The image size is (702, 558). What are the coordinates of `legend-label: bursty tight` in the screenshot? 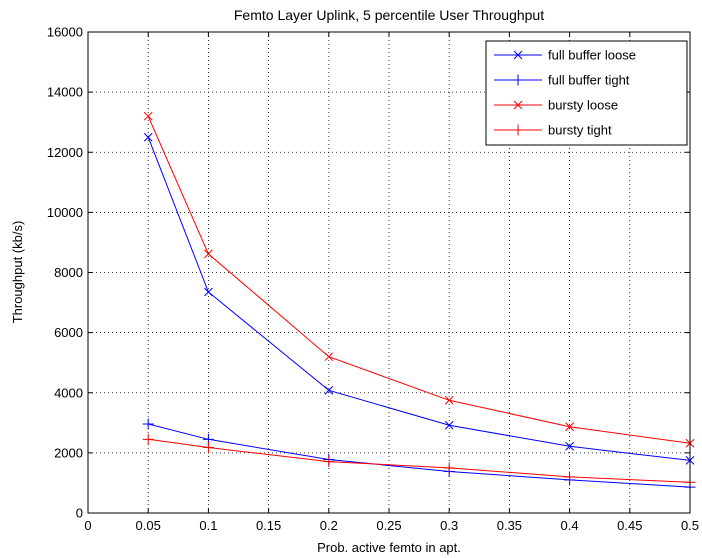 It's located at (580, 130).